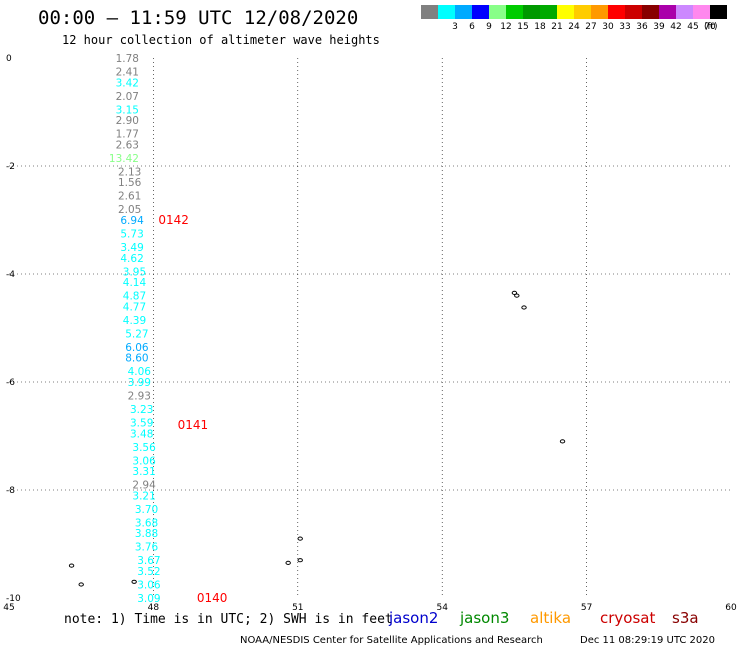 This screenshot has height=650, width=740. I want to click on legend-label: 33, so click(625, 27).